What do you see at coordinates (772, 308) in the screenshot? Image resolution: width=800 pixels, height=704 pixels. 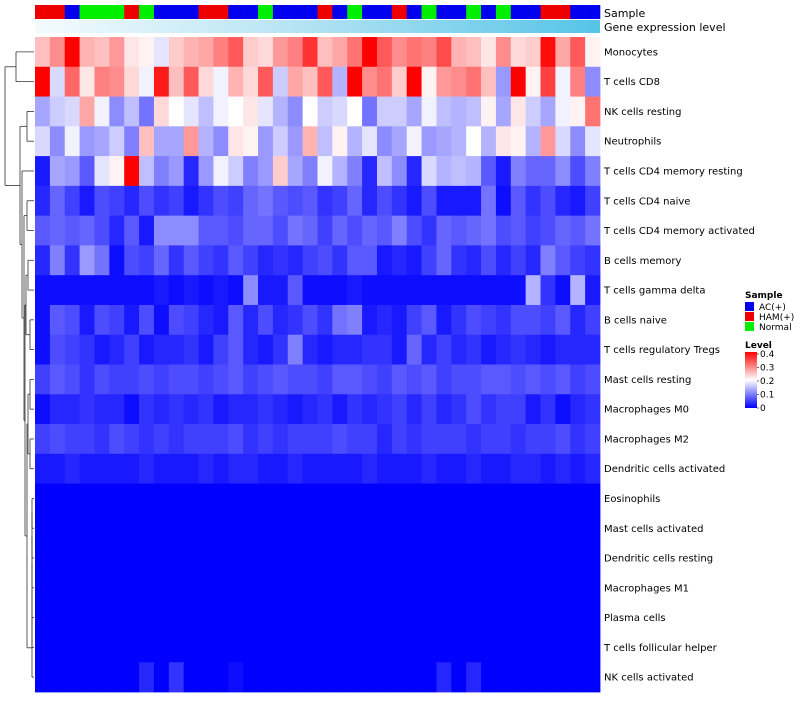 I see `legend-sample-label: AC(+)` at bounding box center [772, 308].